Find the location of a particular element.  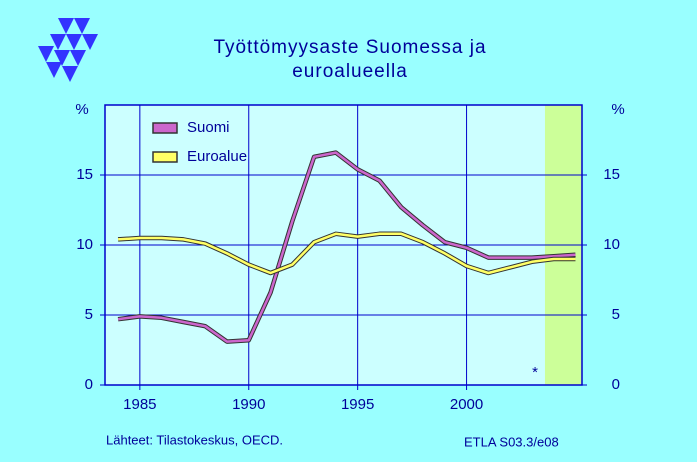

annotation: * is located at coordinates (535, 372).